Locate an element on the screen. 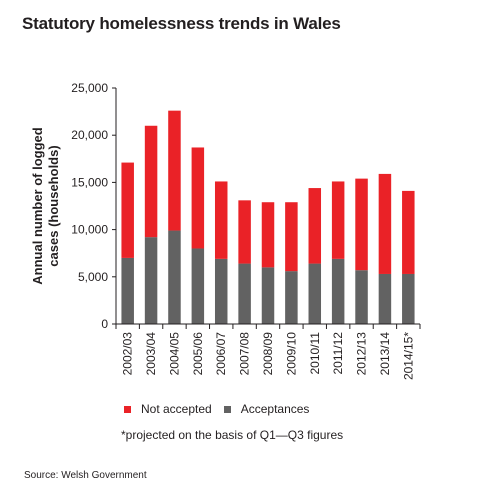 This screenshot has width=486, height=500. x-tick-label: 2012/13 is located at coordinates (362, 354).